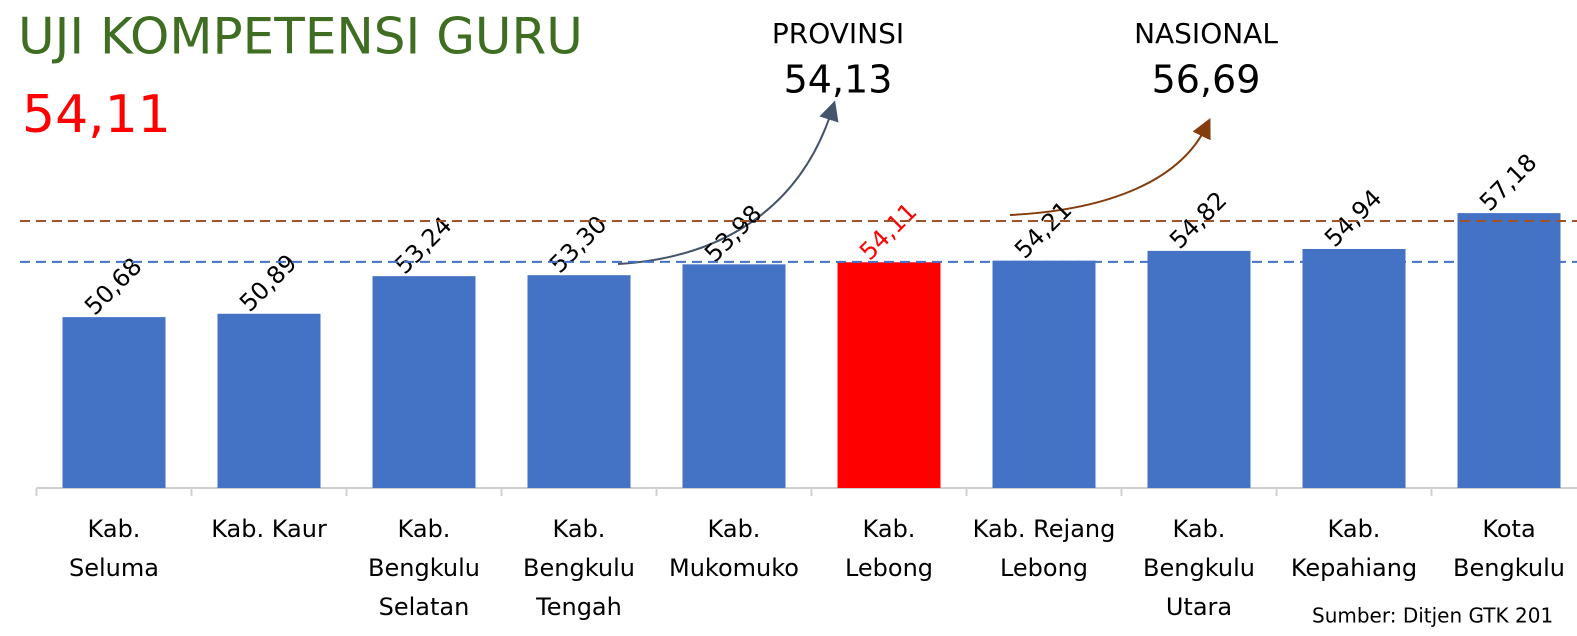  I want to click on value-label: 53,98, so click(733, 233).